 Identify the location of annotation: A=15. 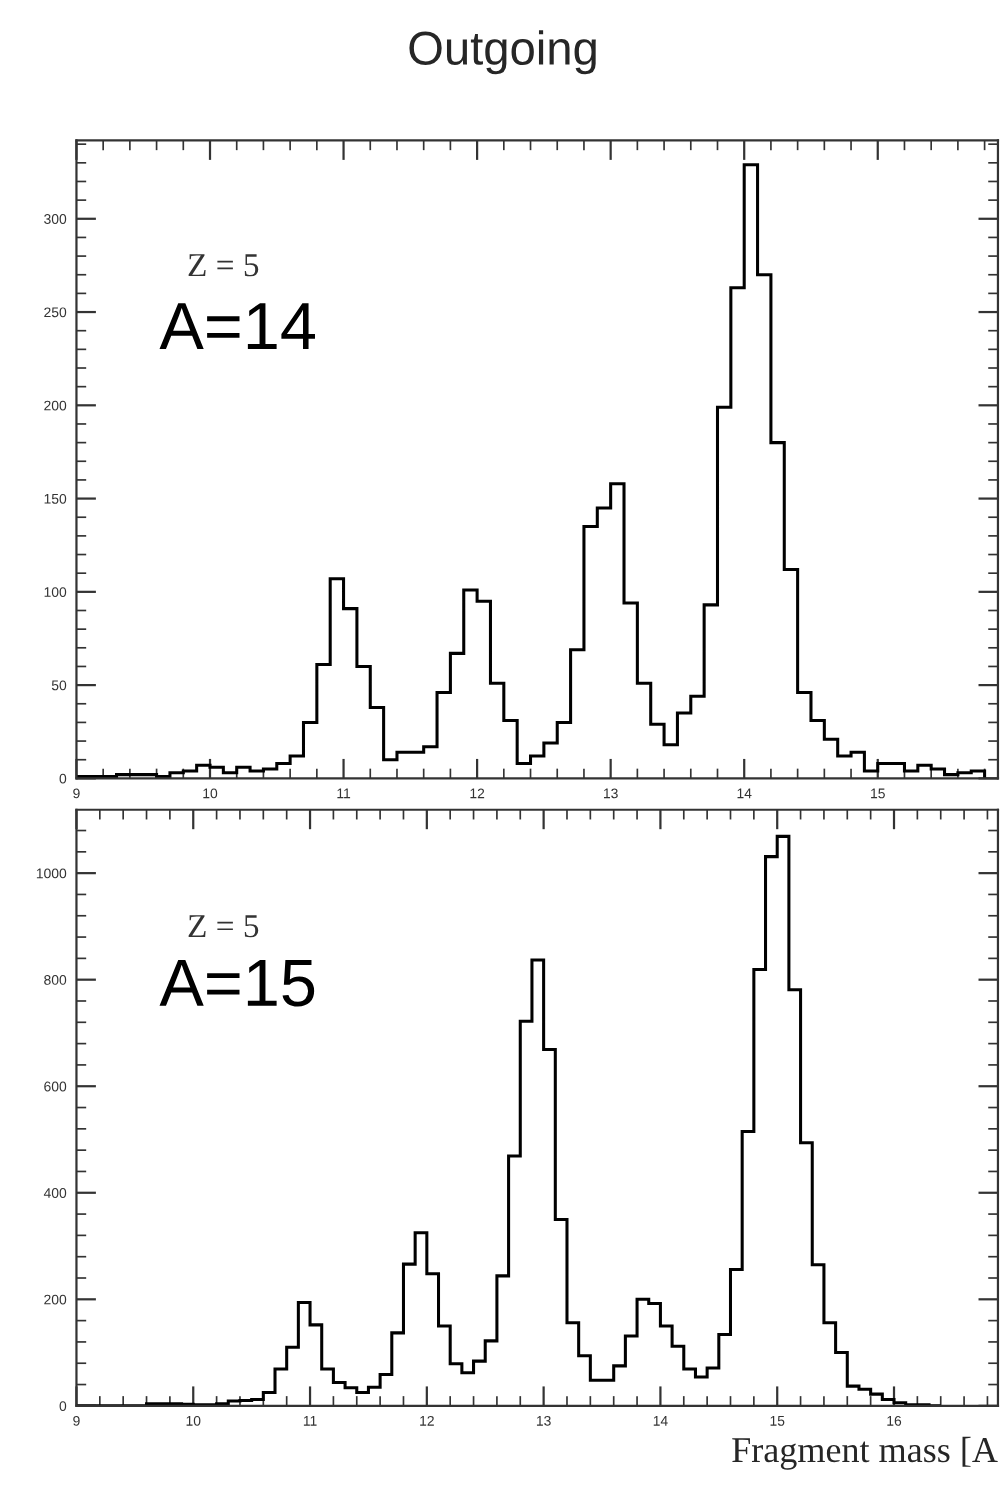
(237, 983).